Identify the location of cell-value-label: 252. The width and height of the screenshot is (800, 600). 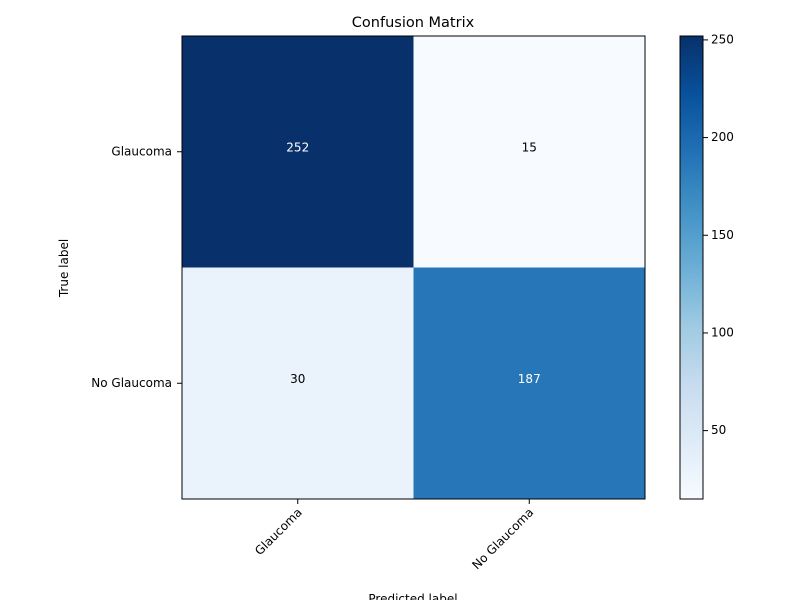
(297, 147).